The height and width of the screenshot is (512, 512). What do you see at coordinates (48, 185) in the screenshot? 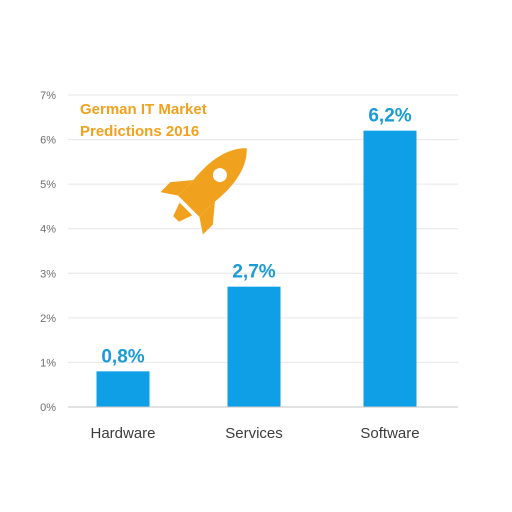
I see `y-tick-label: 5%` at bounding box center [48, 185].